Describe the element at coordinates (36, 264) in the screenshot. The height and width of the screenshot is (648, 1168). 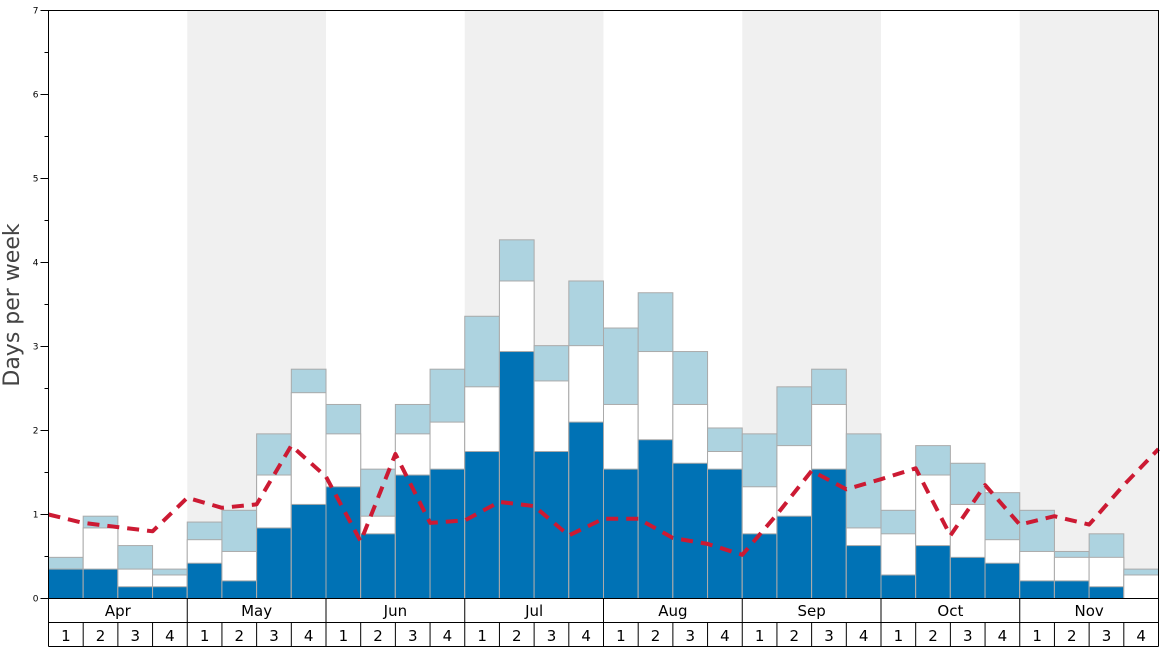
I see `y-tick-label: 4` at that location.